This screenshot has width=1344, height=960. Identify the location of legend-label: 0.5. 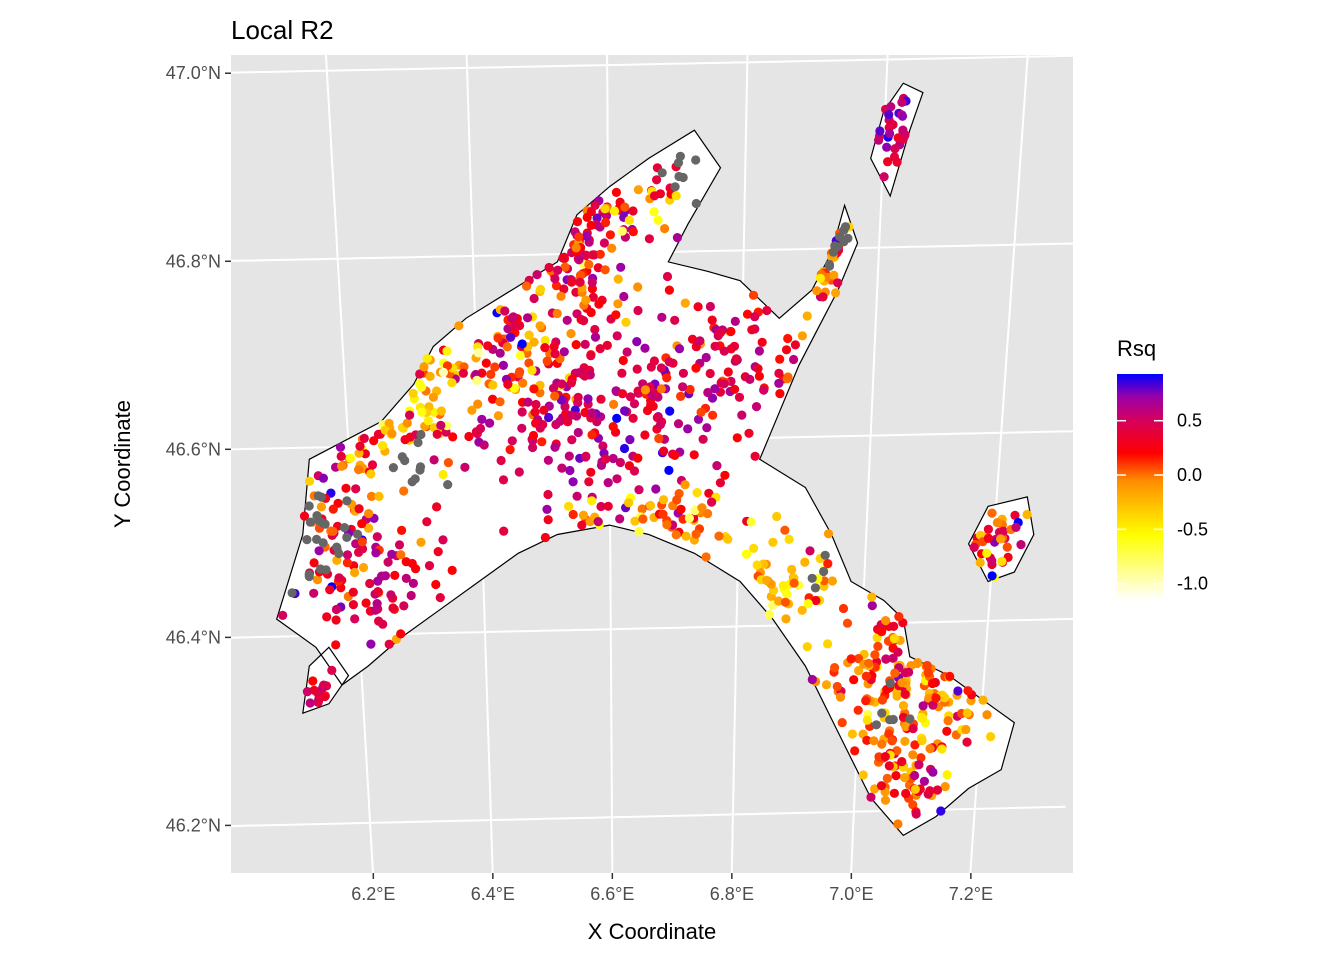
(1189, 421).